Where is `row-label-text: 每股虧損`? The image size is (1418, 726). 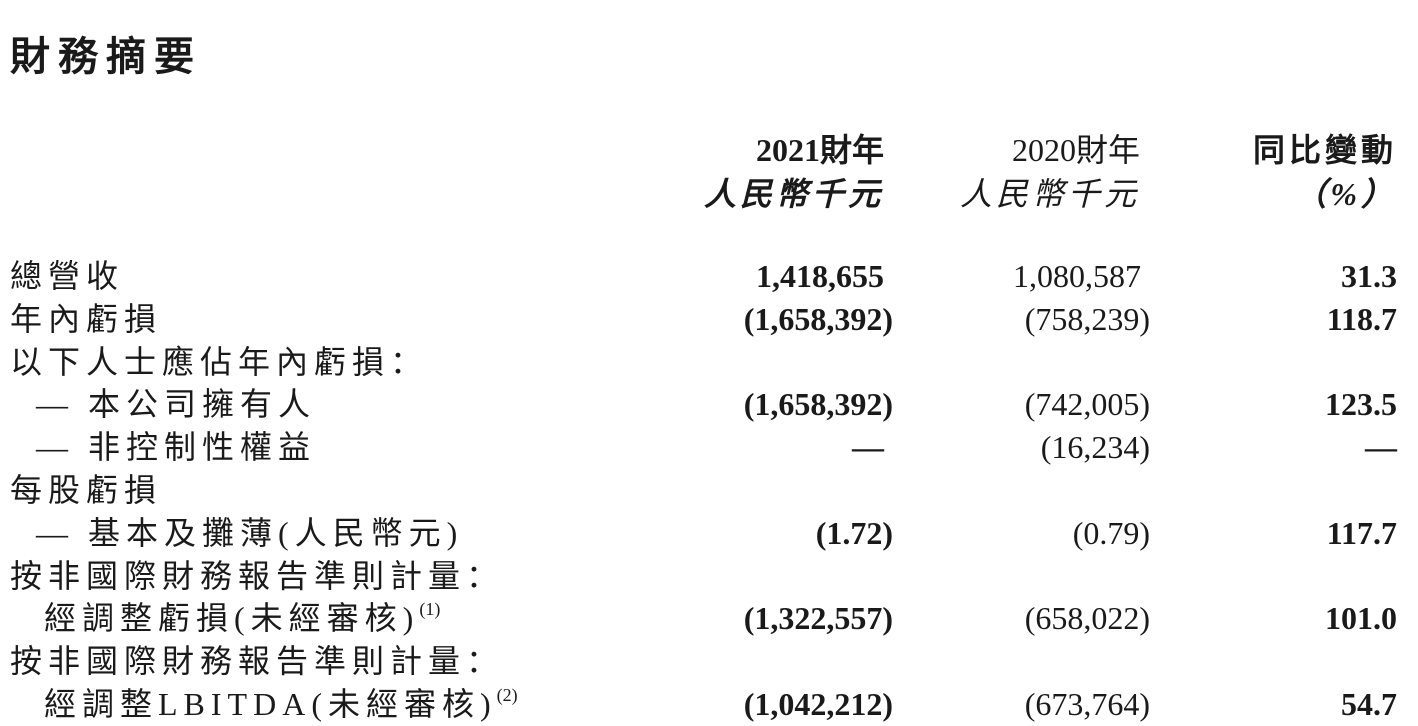
row-label-text: 每股虧損 is located at coordinates (86, 490).